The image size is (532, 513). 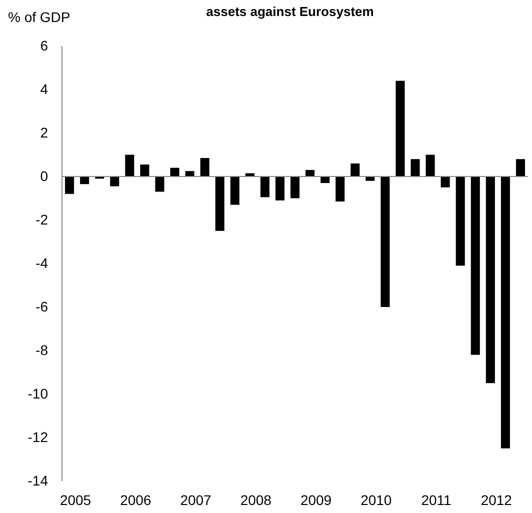 I want to click on y-tick-label: 2, so click(x=44, y=132).